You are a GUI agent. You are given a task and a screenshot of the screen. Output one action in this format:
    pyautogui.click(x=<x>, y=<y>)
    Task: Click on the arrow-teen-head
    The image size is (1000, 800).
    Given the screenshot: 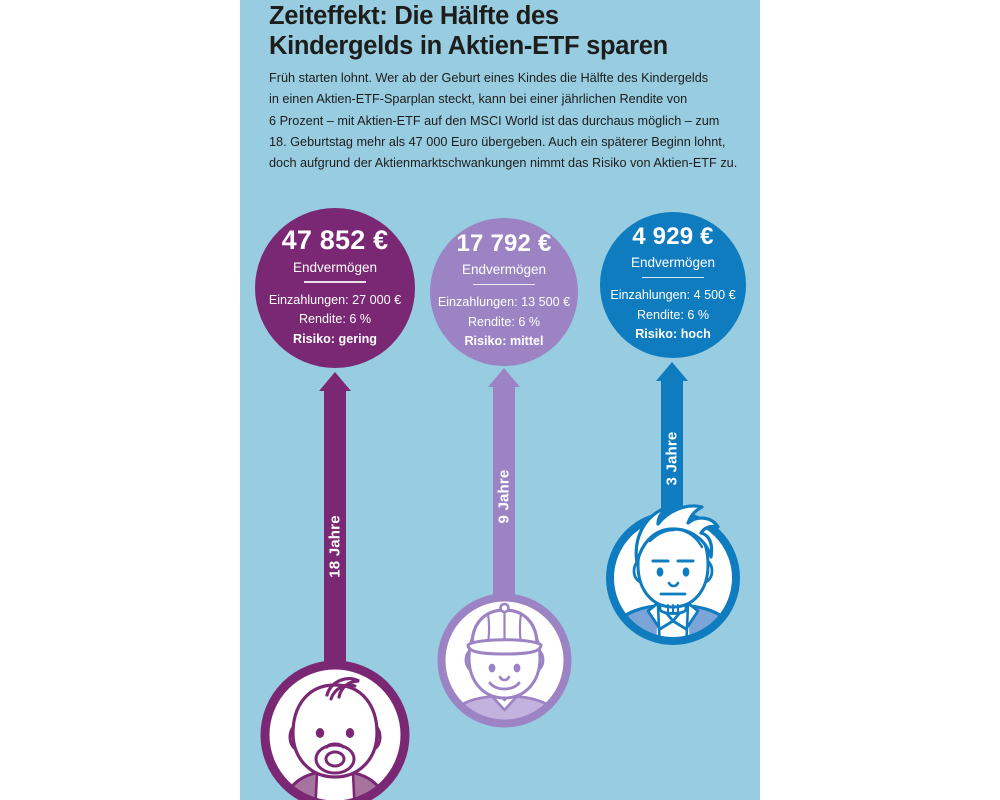 What is the action you would take?
    pyautogui.click(x=672, y=371)
    